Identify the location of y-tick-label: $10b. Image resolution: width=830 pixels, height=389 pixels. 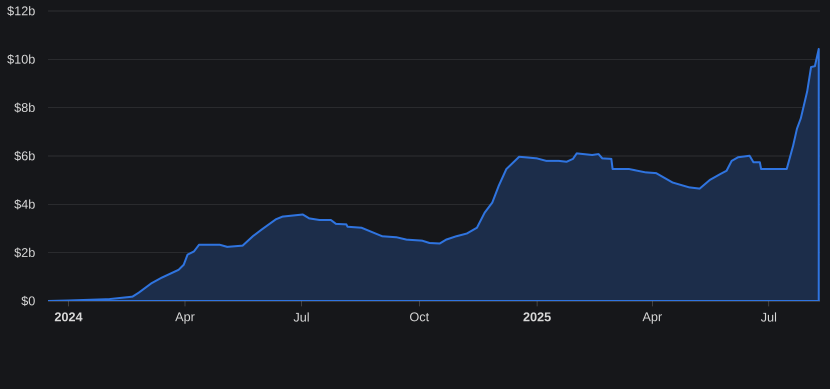
(21, 59).